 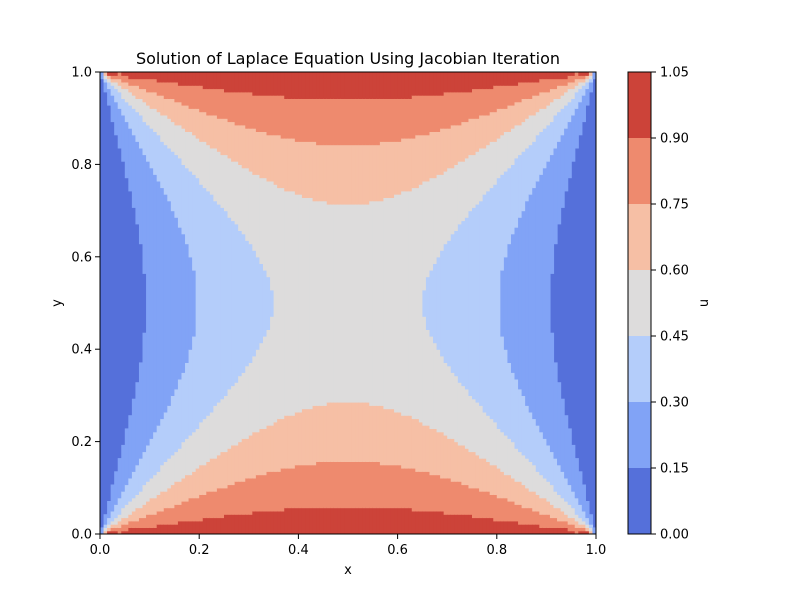 What do you see at coordinates (674, 205) in the screenshot?
I see `colorbar-tick-label: 0.75` at bounding box center [674, 205].